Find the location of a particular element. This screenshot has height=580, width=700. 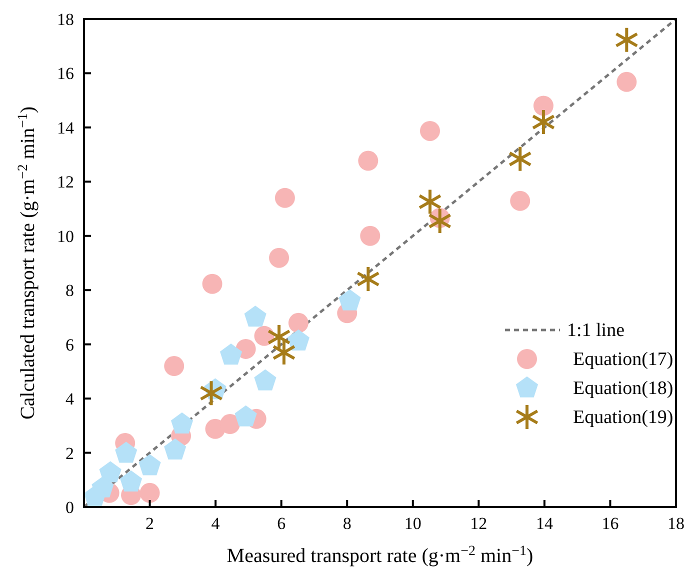

x-tick-label: 8 is located at coordinates (347, 523).